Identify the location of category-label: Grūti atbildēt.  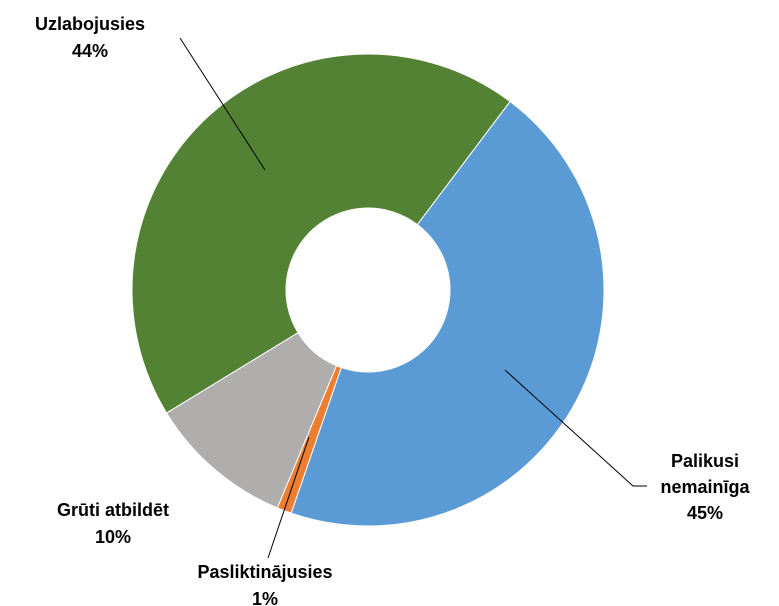
(113, 510).